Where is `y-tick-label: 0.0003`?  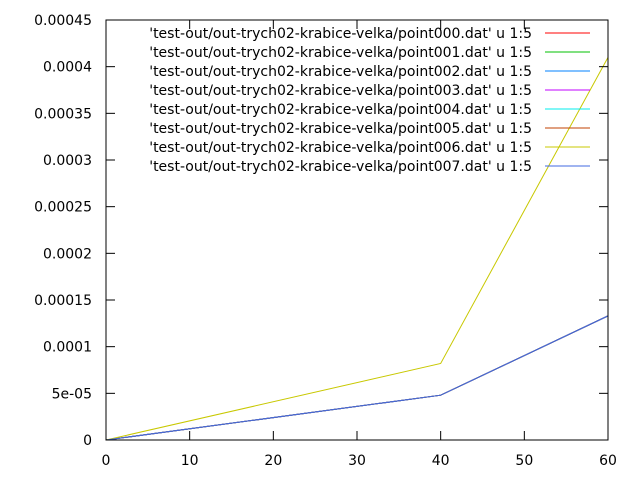 y-tick-label: 0.0003 is located at coordinates (67, 161).